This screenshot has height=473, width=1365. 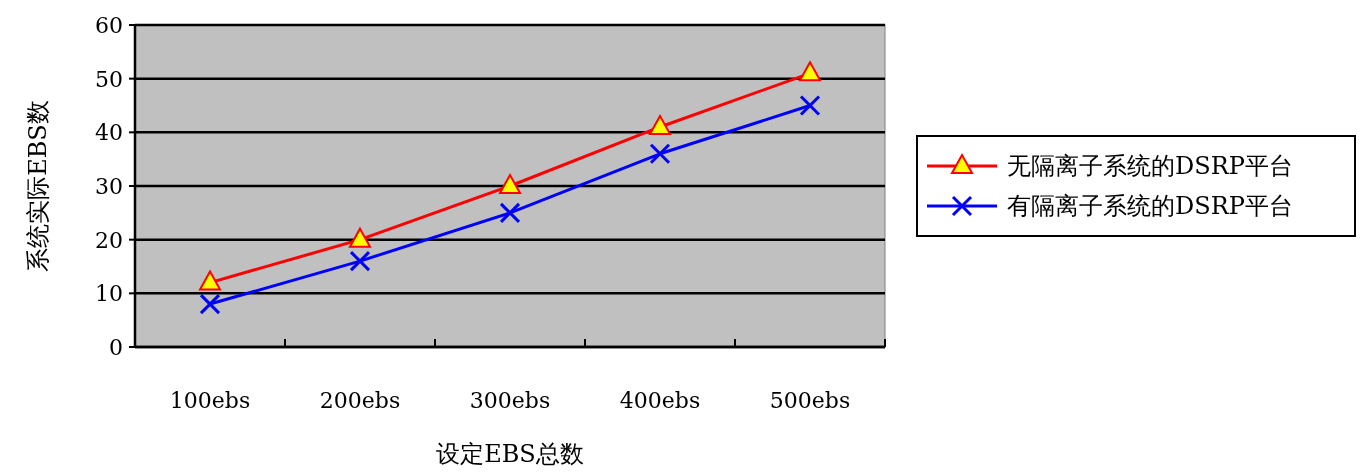 I want to click on x-tick-label: 400ebs, so click(x=660, y=400).